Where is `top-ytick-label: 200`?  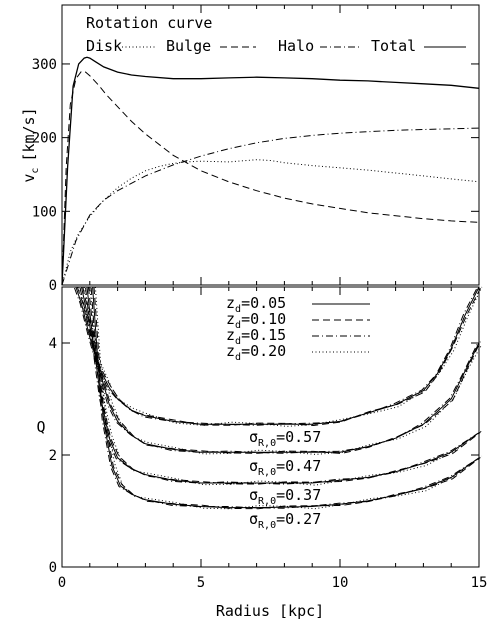
top-ytick-label: 200 is located at coordinates (44, 139).